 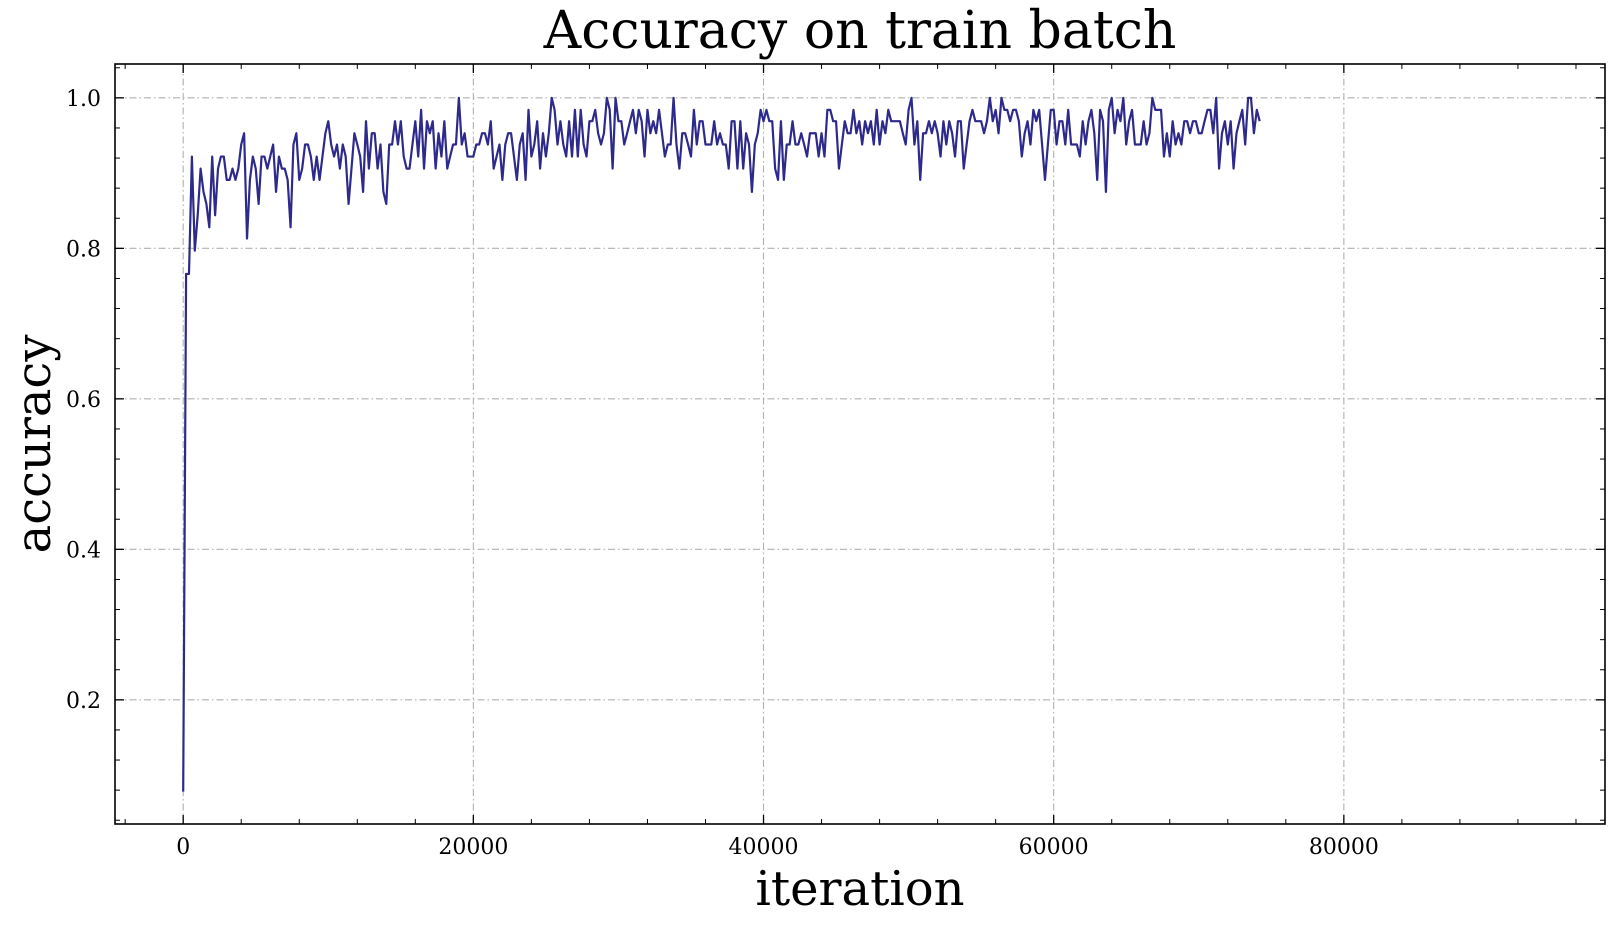 I want to click on x-tick-label: 80000, so click(x=1344, y=847).